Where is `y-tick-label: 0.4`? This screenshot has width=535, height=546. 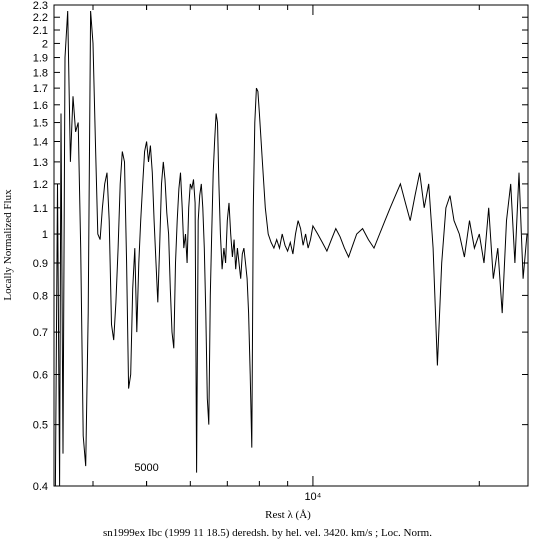
y-tick-label: 0.4 is located at coordinates (40, 487).